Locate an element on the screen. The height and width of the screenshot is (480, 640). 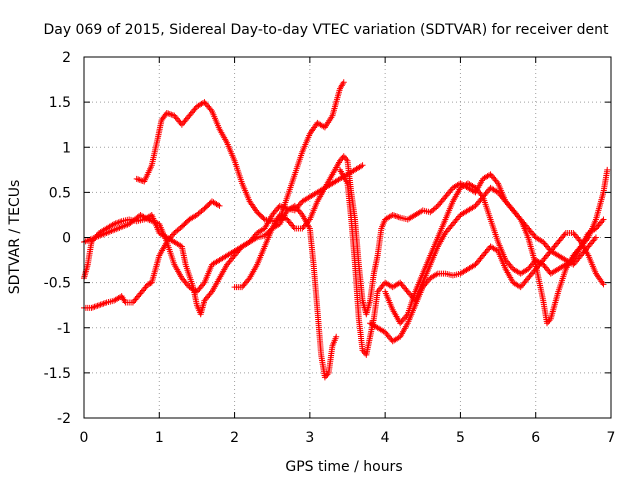
y-tick-label: 0 is located at coordinates (66, 239).